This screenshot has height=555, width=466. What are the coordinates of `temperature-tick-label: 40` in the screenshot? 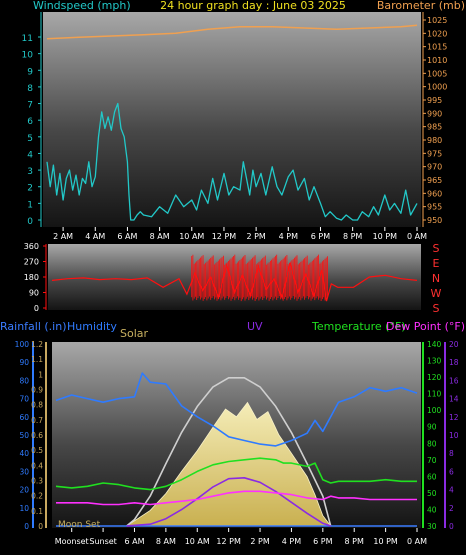 It's located at (432, 509).